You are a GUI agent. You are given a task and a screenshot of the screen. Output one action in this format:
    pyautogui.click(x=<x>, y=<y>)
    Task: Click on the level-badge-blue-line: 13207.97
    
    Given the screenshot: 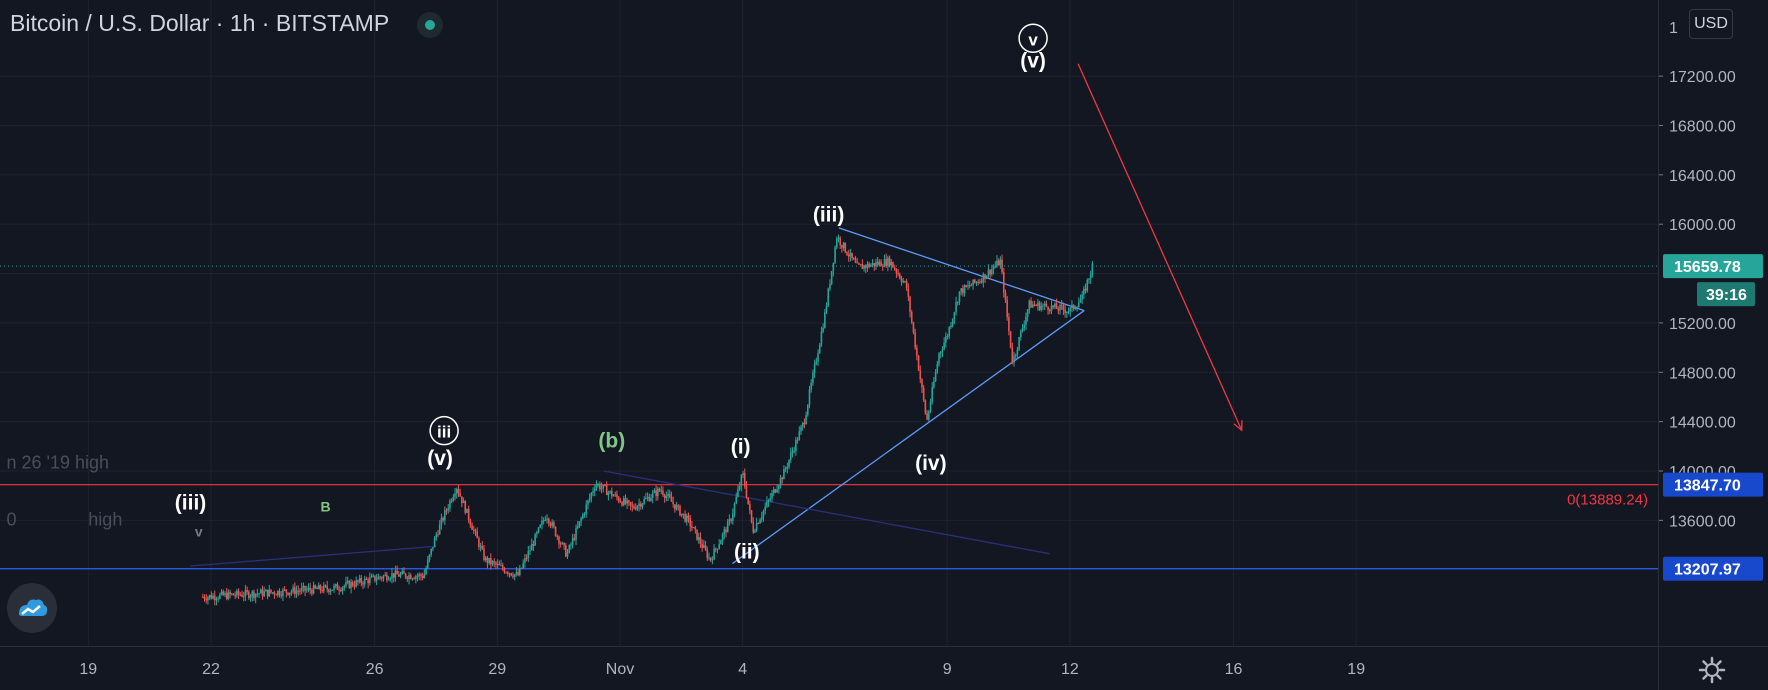 What is the action you would take?
    pyautogui.click(x=1713, y=568)
    